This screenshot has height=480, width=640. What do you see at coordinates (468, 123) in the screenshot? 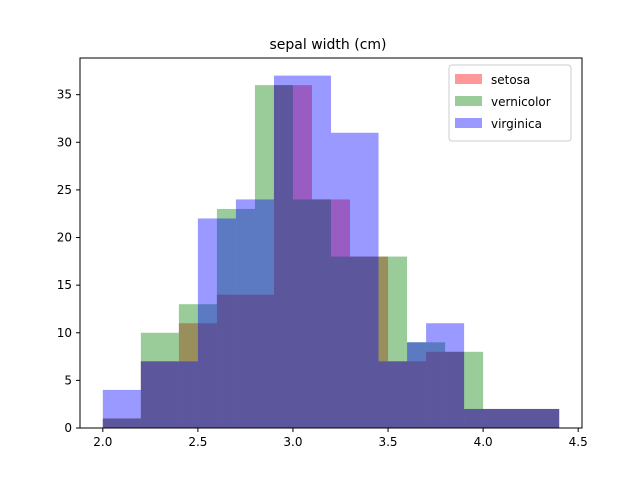
I see `legend-swatch-virginica` at bounding box center [468, 123].